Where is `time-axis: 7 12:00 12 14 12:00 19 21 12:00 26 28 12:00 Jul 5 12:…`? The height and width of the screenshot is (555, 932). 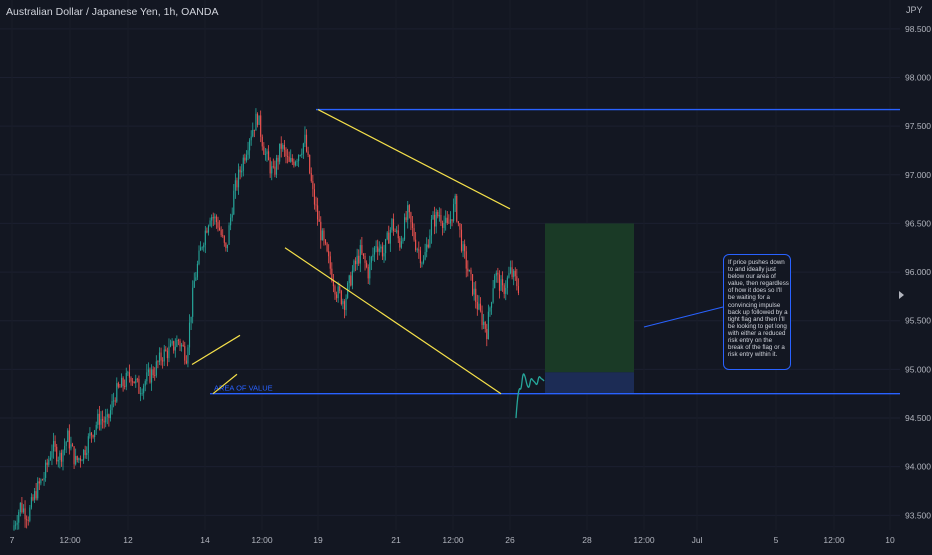
time-axis: 7 12:00 12 14 12:00 19 21 12:00 26 28 12:00 Jul 5 12:… is located at coordinates (452, 540).